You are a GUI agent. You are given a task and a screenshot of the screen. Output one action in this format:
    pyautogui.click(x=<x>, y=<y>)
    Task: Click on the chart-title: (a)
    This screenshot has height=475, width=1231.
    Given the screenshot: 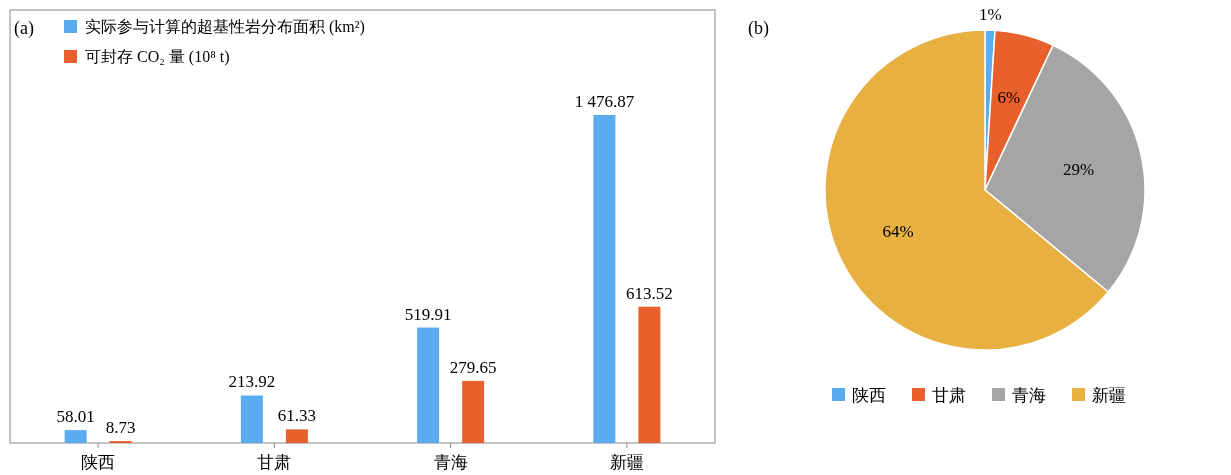 What is the action you would take?
    pyautogui.click(x=24, y=28)
    